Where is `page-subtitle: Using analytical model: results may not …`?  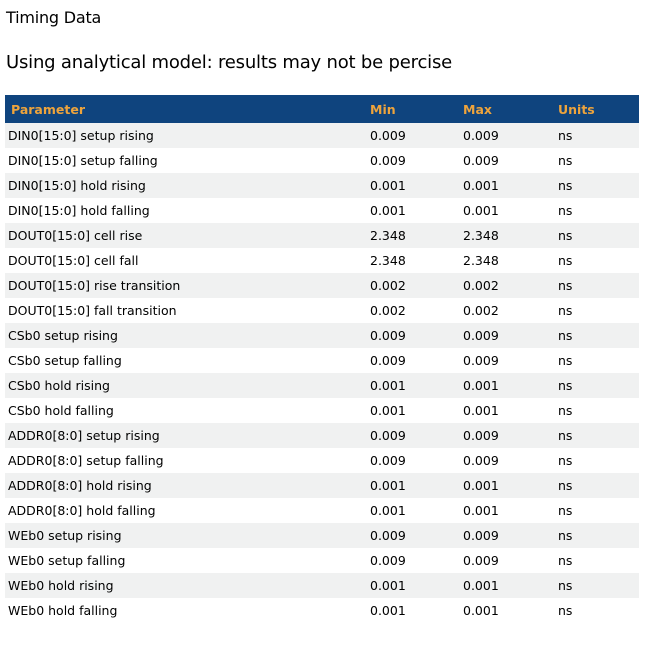 page-subtitle: Using analytical model: results may not … is located at coordinates (229, 62).